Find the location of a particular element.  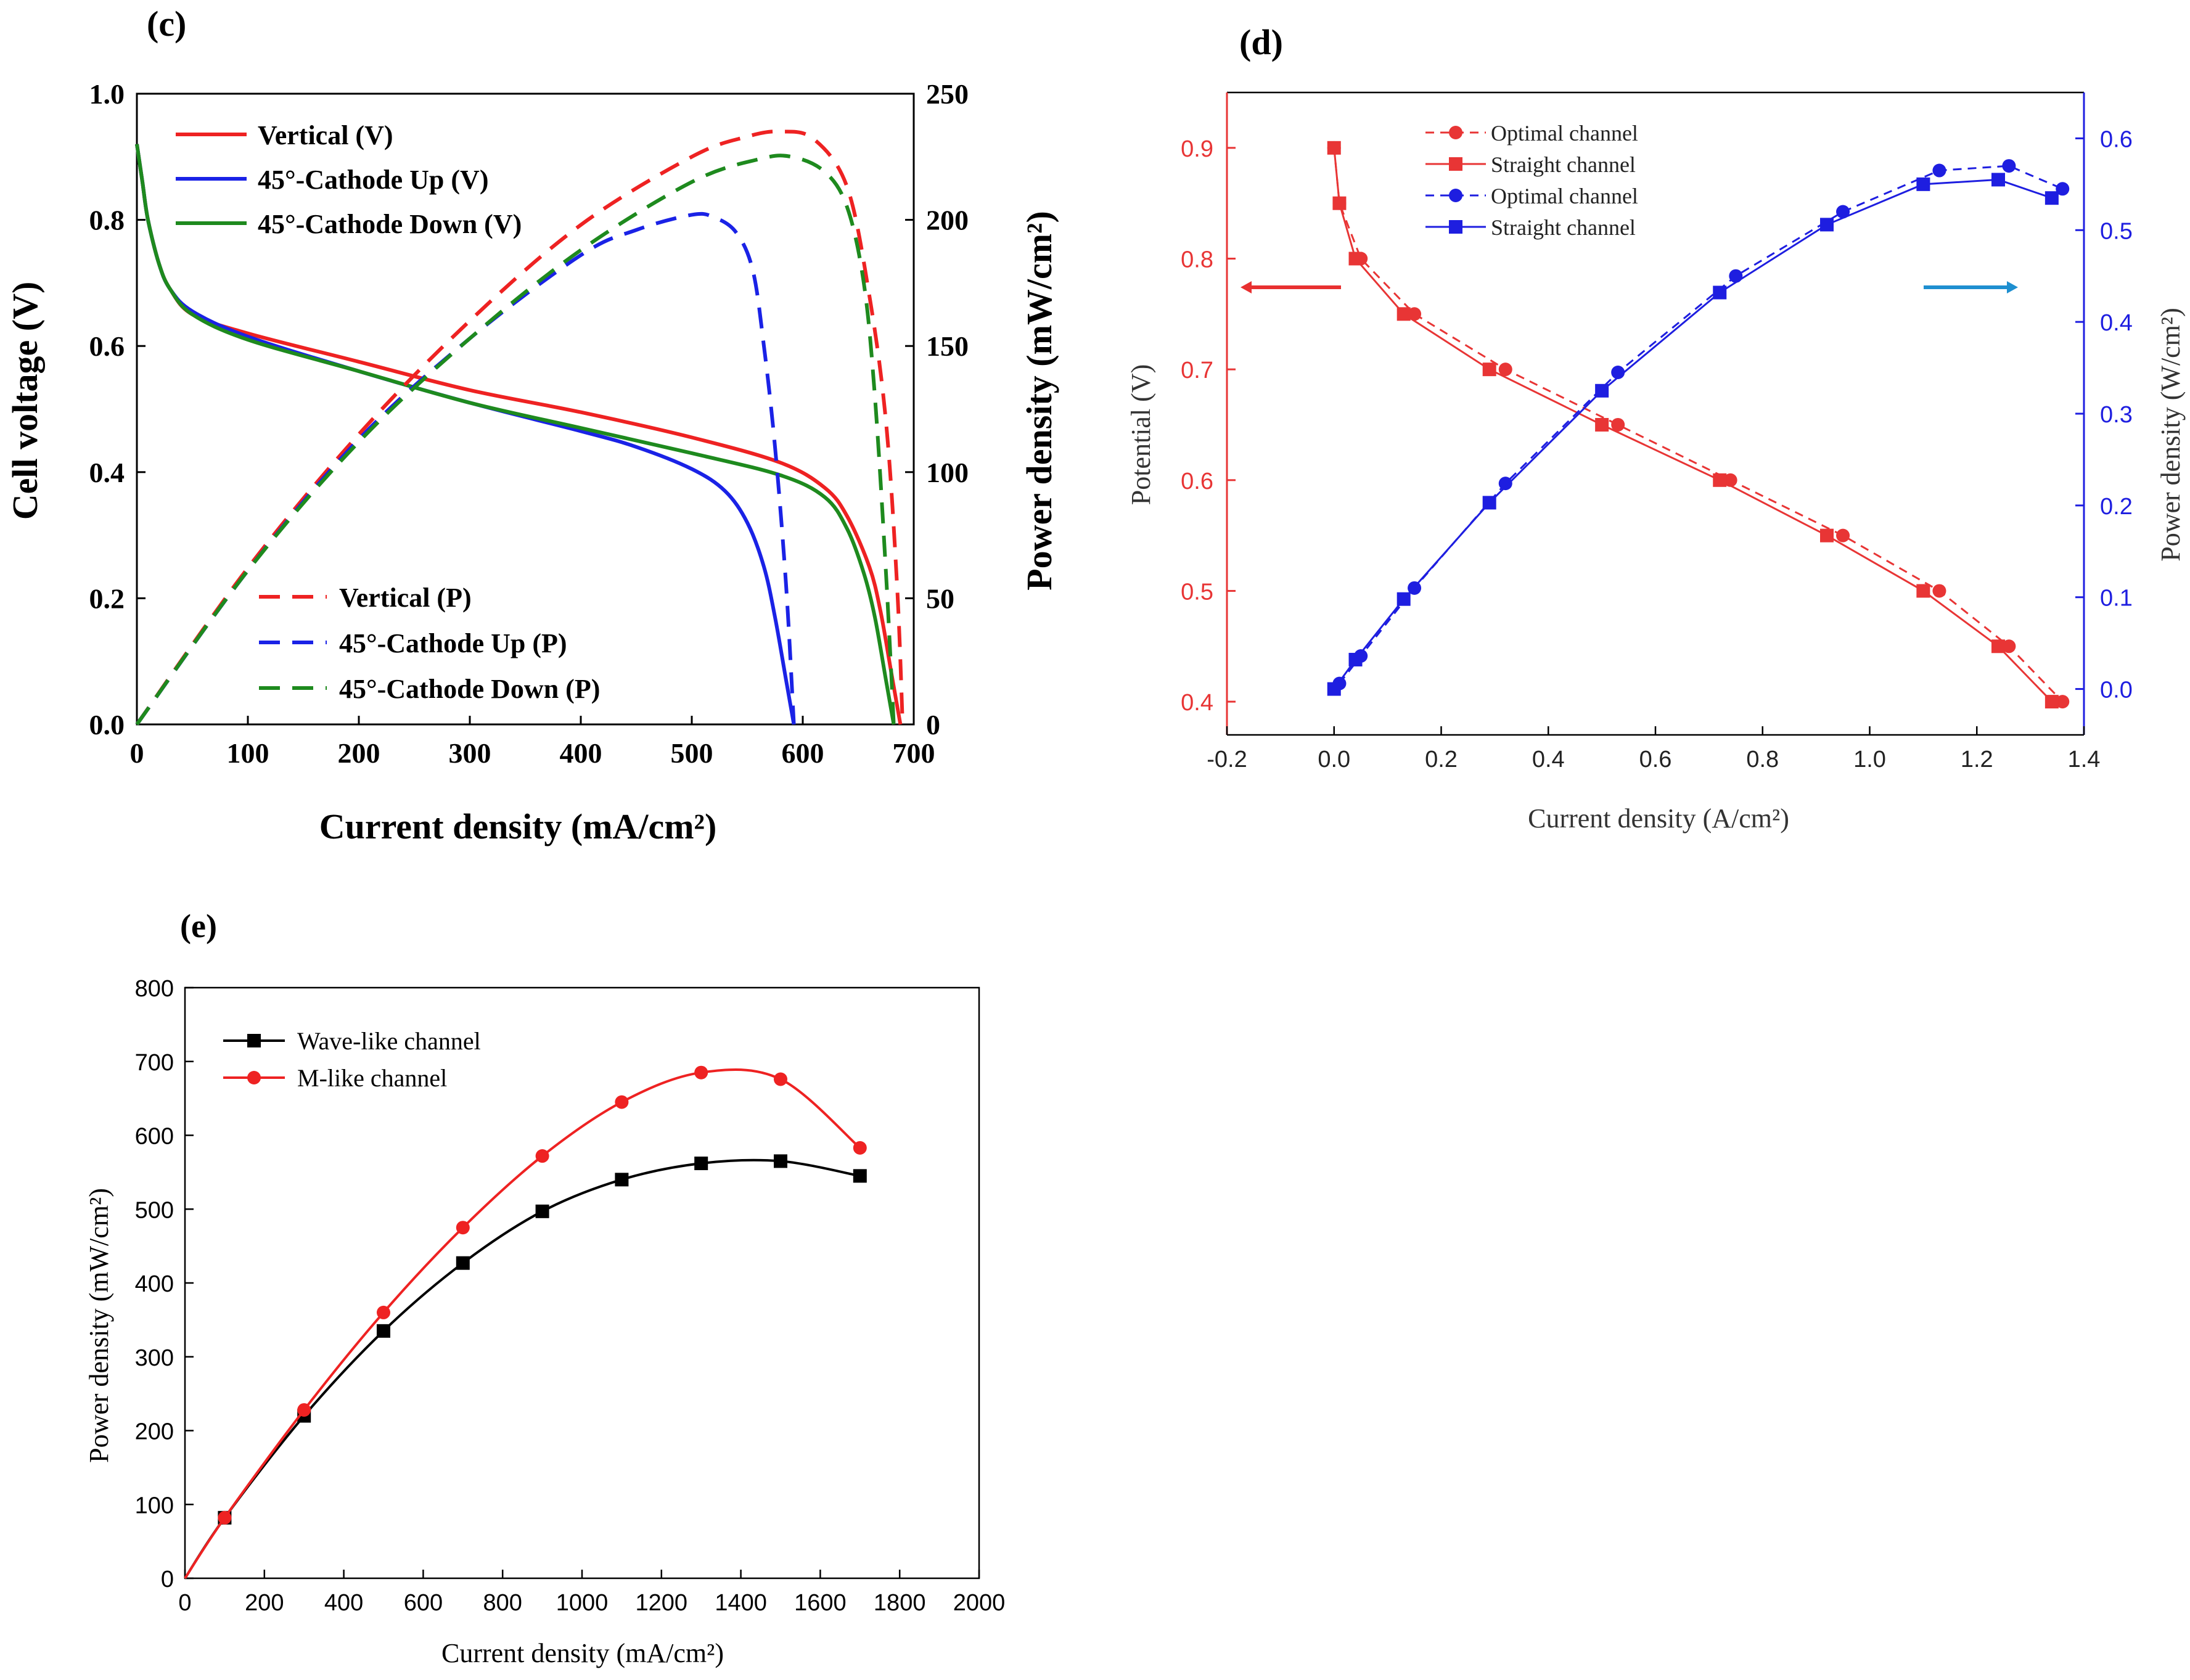

panel-c-right-tick-label: 250 is located at coordinates (947, 94).